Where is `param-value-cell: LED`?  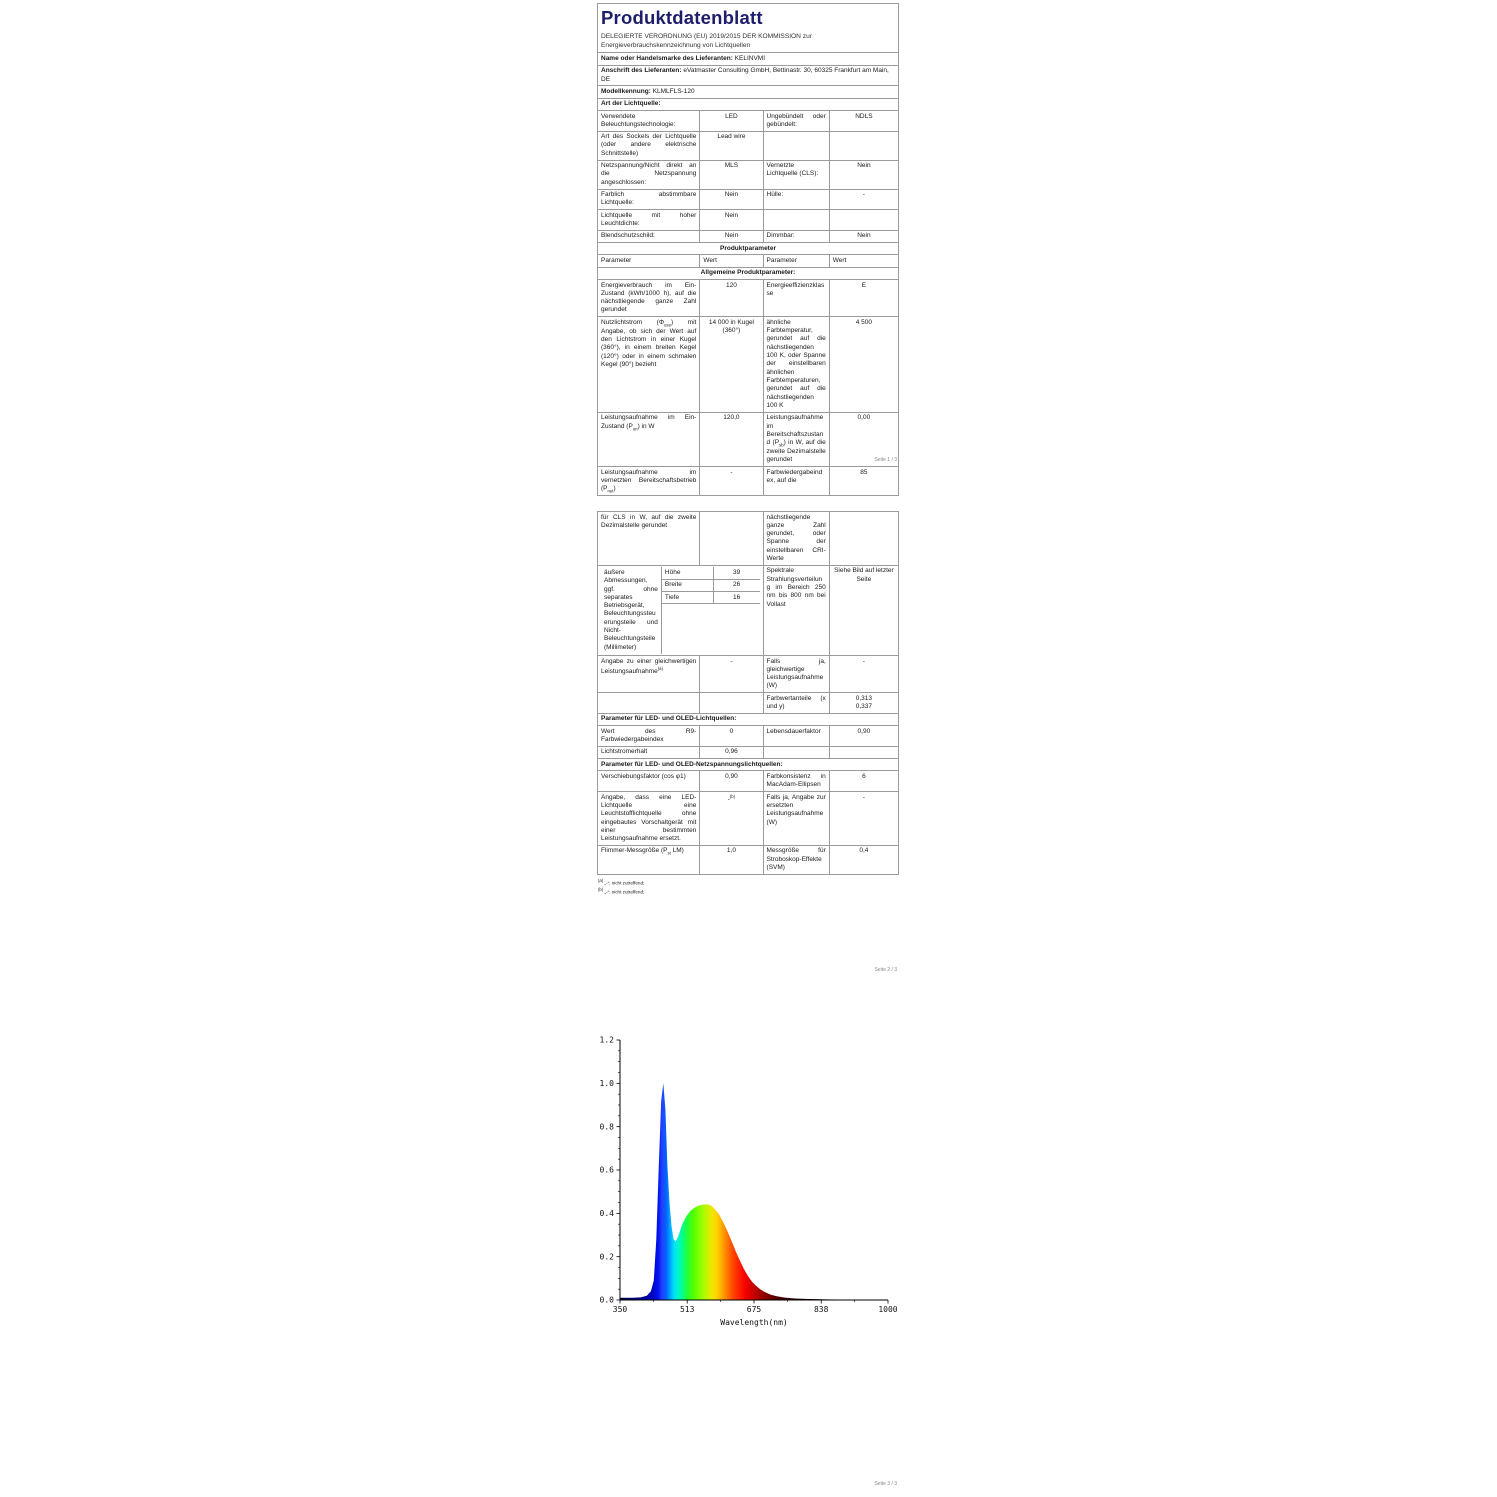 param-value-cell: LED is located at coordinates (731, 121).